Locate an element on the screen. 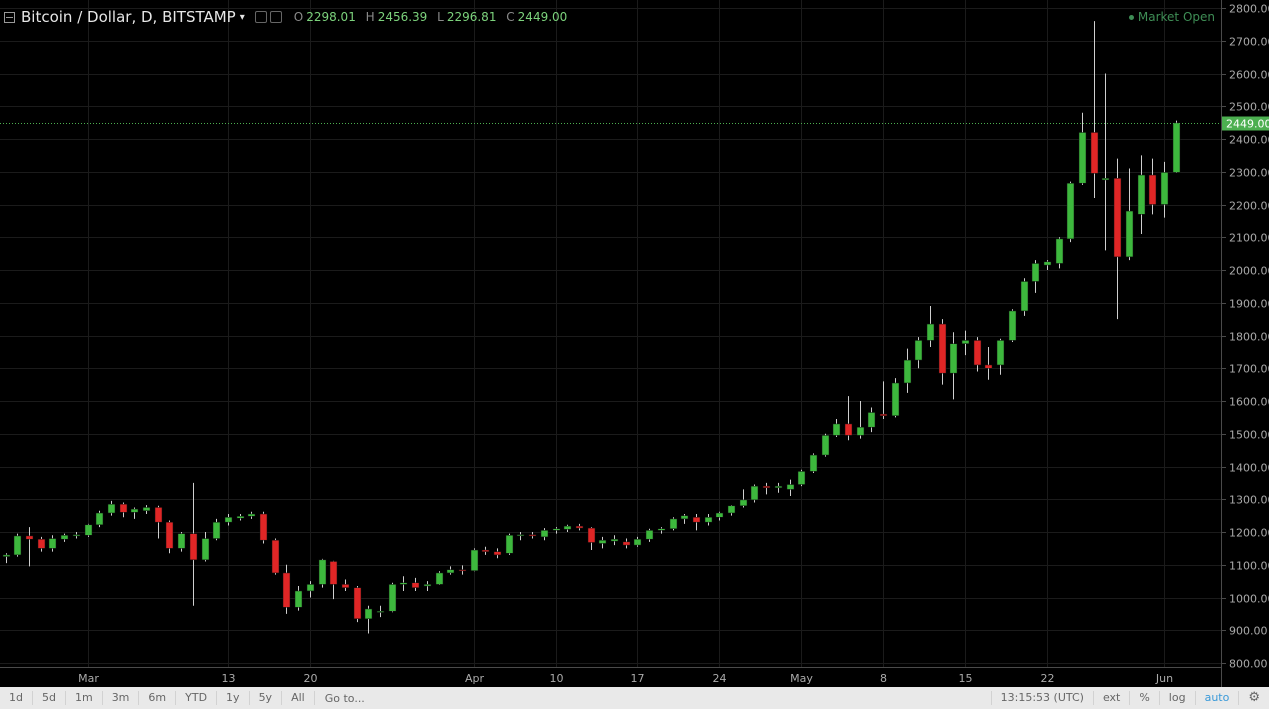  ext-toggle: ext is located at coordinates (1110, 698).